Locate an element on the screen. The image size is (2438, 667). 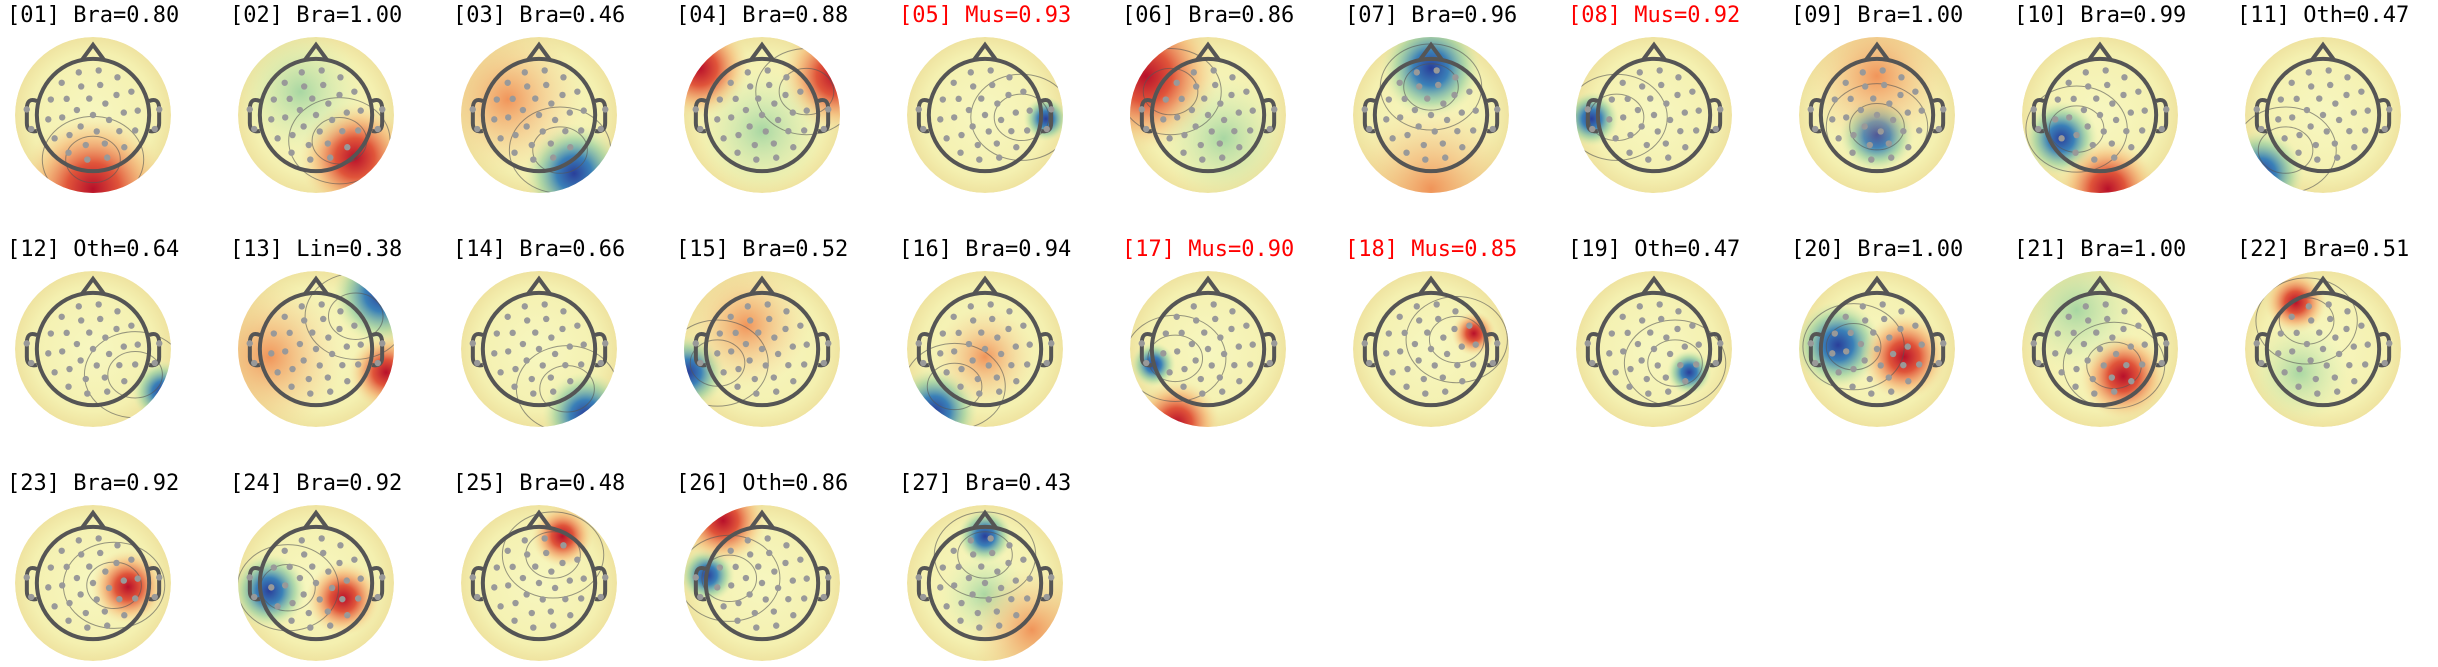
component-label: [15] Bra=0.52 is located at coordinates (762, 249).